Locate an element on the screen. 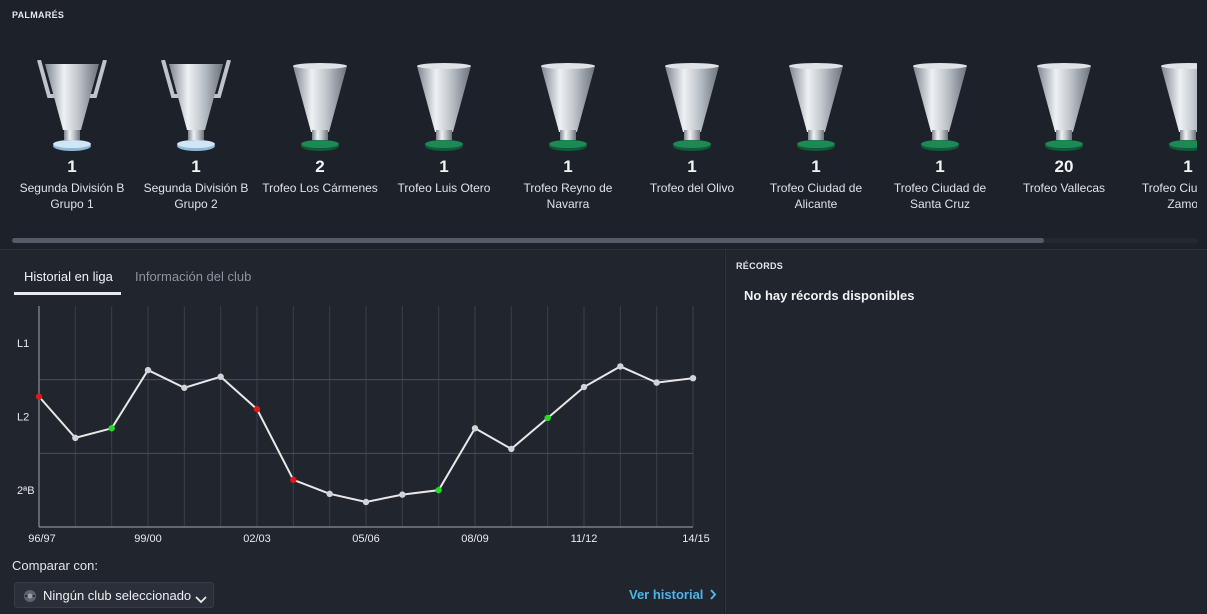  trophy-item: 2 Trofeo Los Cármenes is located at coordinates (320, 128).